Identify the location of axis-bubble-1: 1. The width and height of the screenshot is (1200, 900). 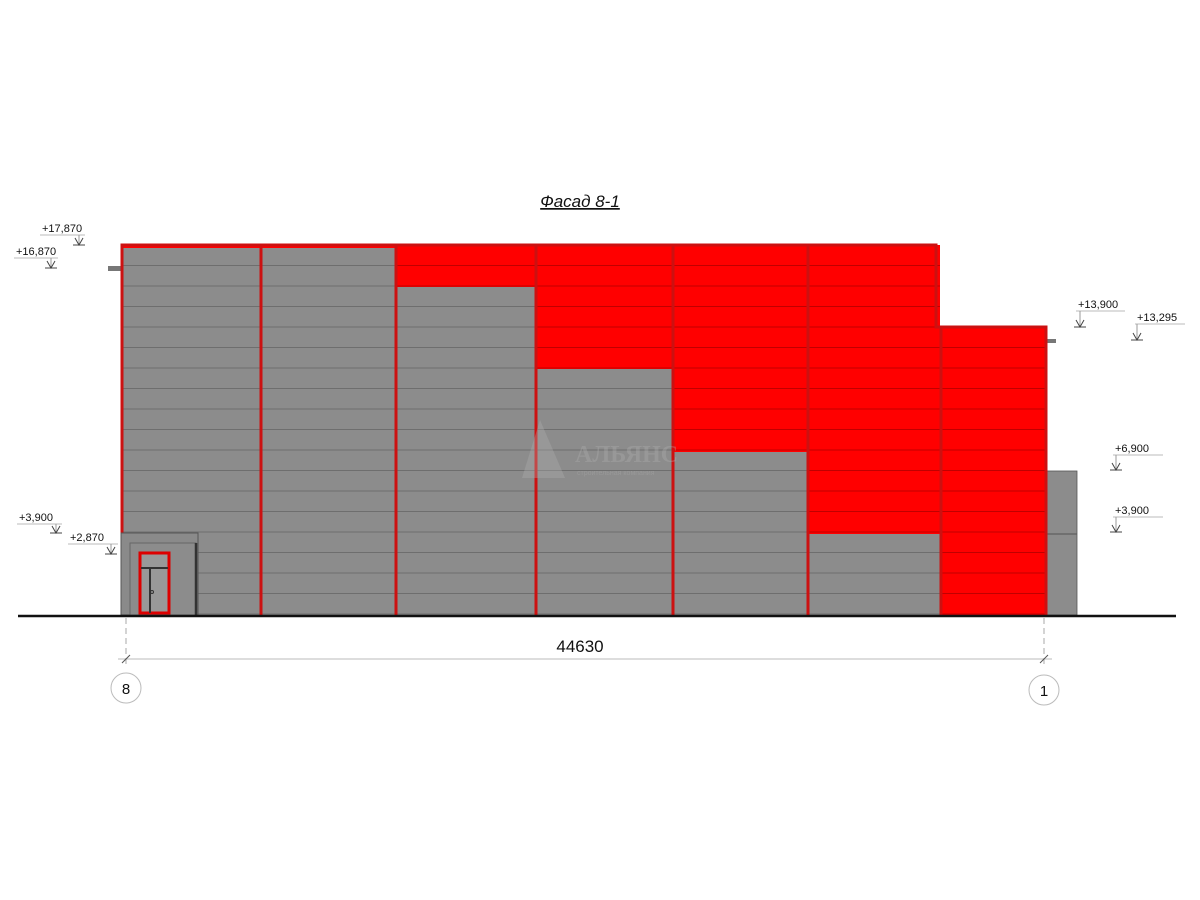
(1044, 690).